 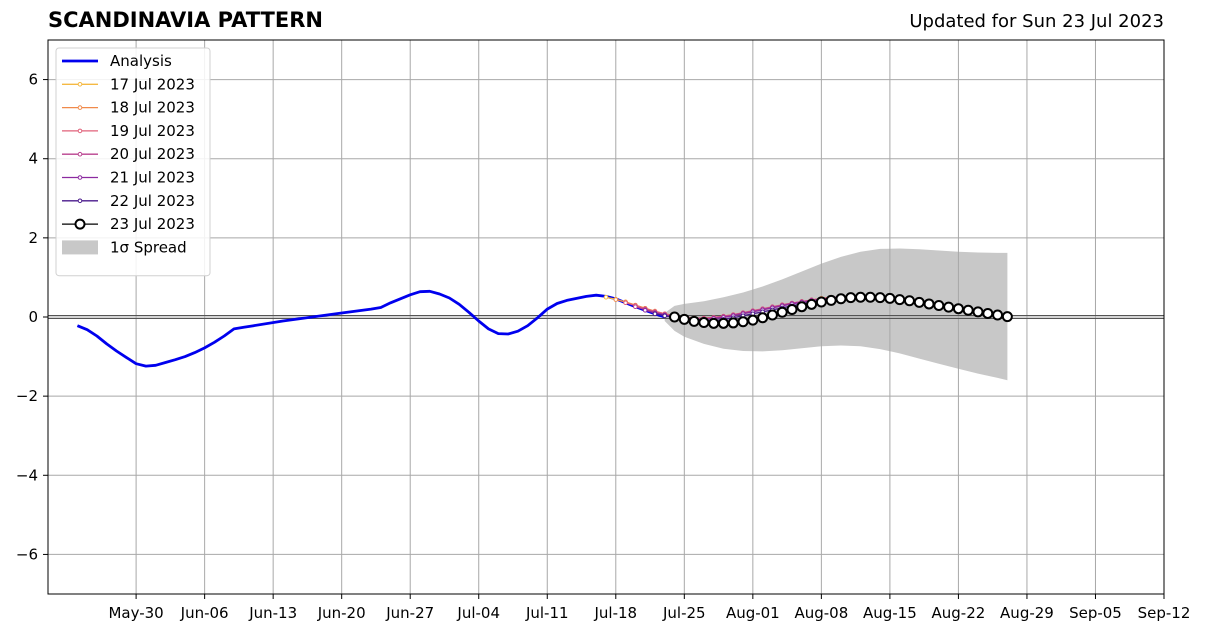 What do you see at coordinates (33, 238) in the screenshot?
I see `y-tick-label: 2` at bounding box center [33, 238].